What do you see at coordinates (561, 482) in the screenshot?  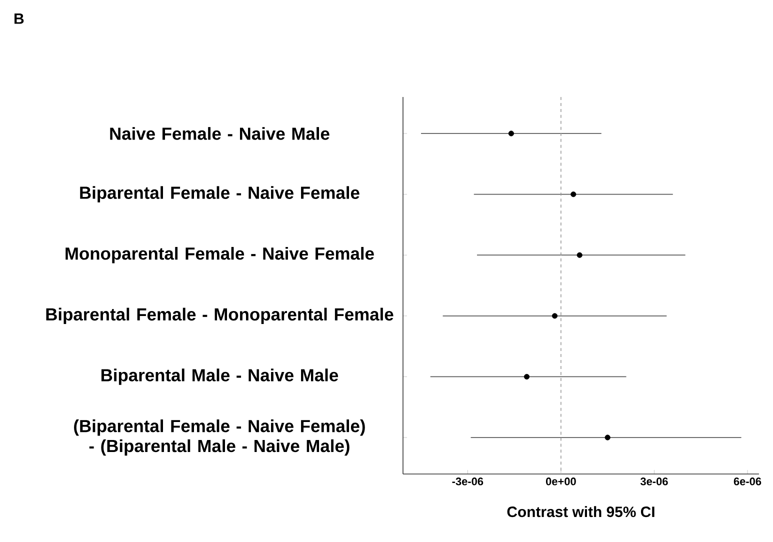 I see `x-tick-label: 0e+00` at bounding box center [561, 482].